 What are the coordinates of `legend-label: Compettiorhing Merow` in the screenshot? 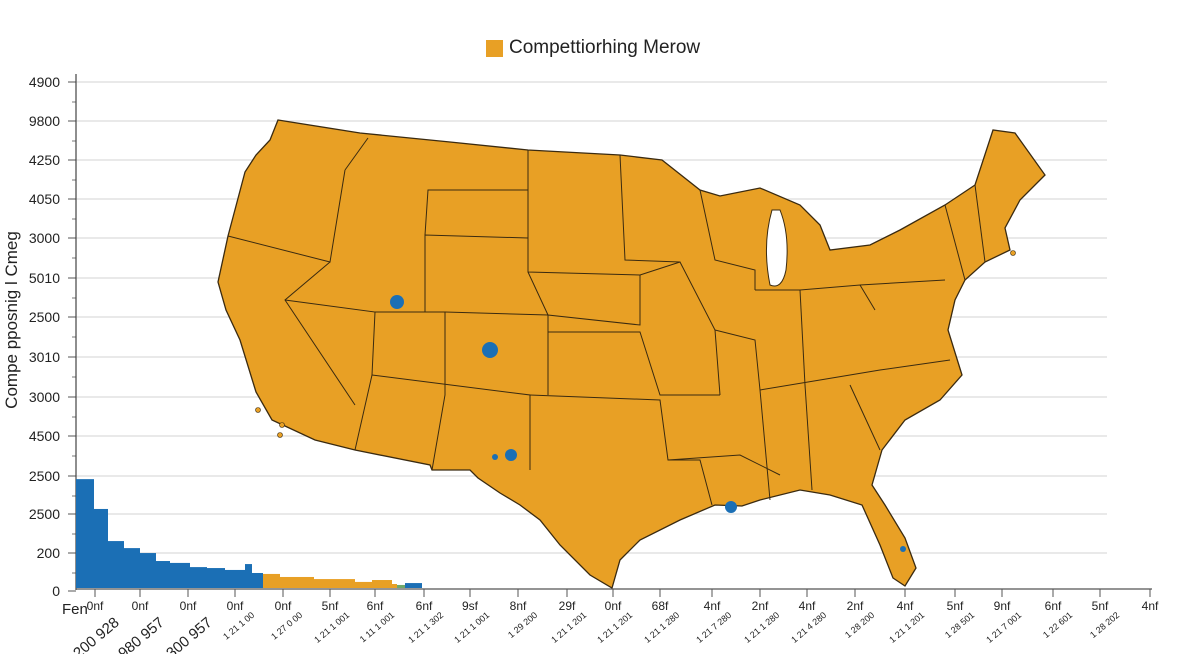 It's located at (605, 47).